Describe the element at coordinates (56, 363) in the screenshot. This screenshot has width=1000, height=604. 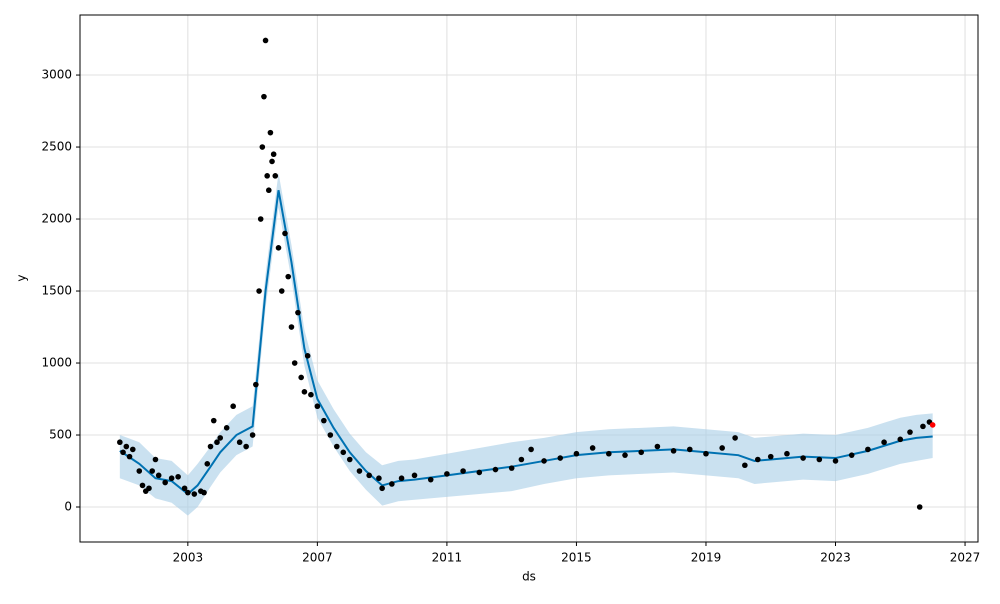
I see `y-tick-label: 1000` at that location.